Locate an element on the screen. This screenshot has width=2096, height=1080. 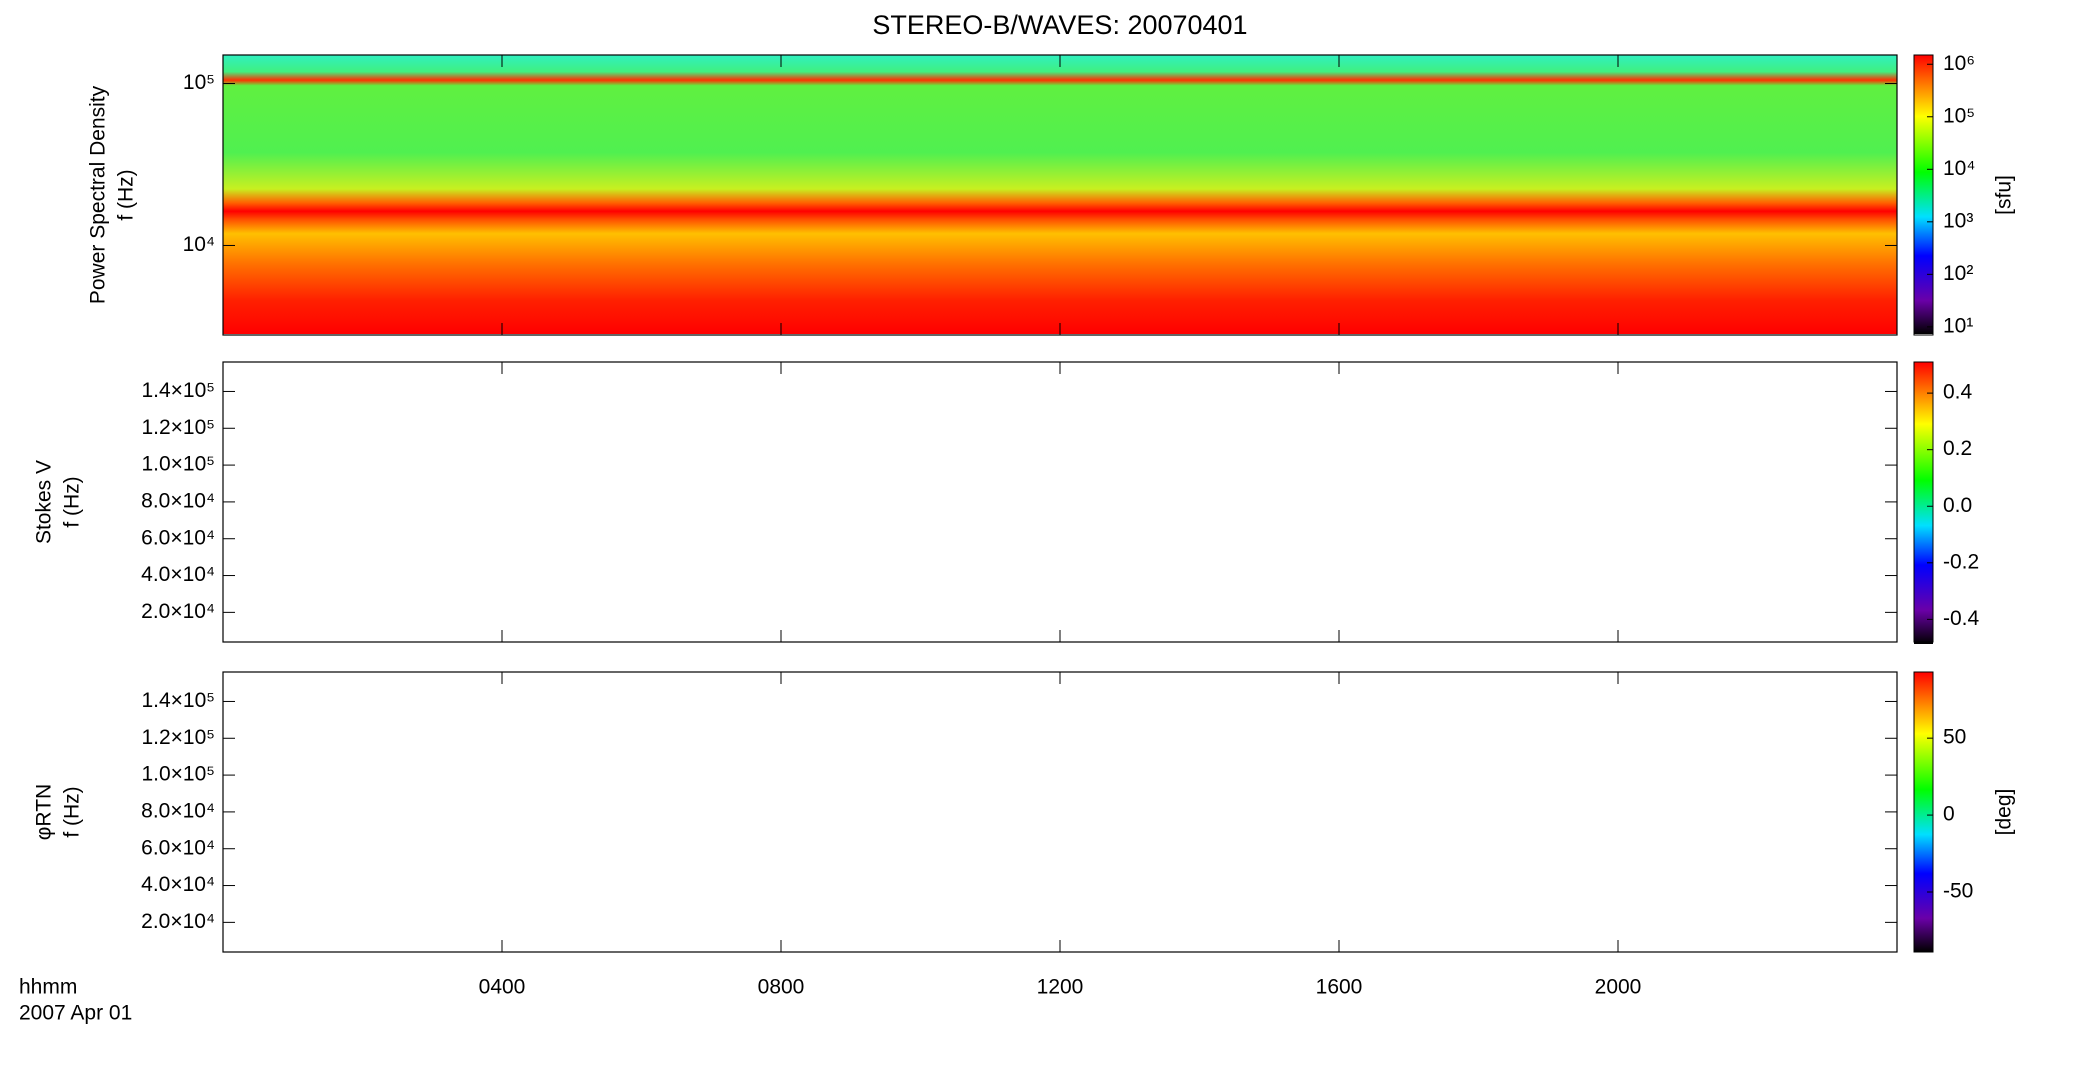
colorbar-tick-label: -0.2 is located at coordinates (1961, 561).